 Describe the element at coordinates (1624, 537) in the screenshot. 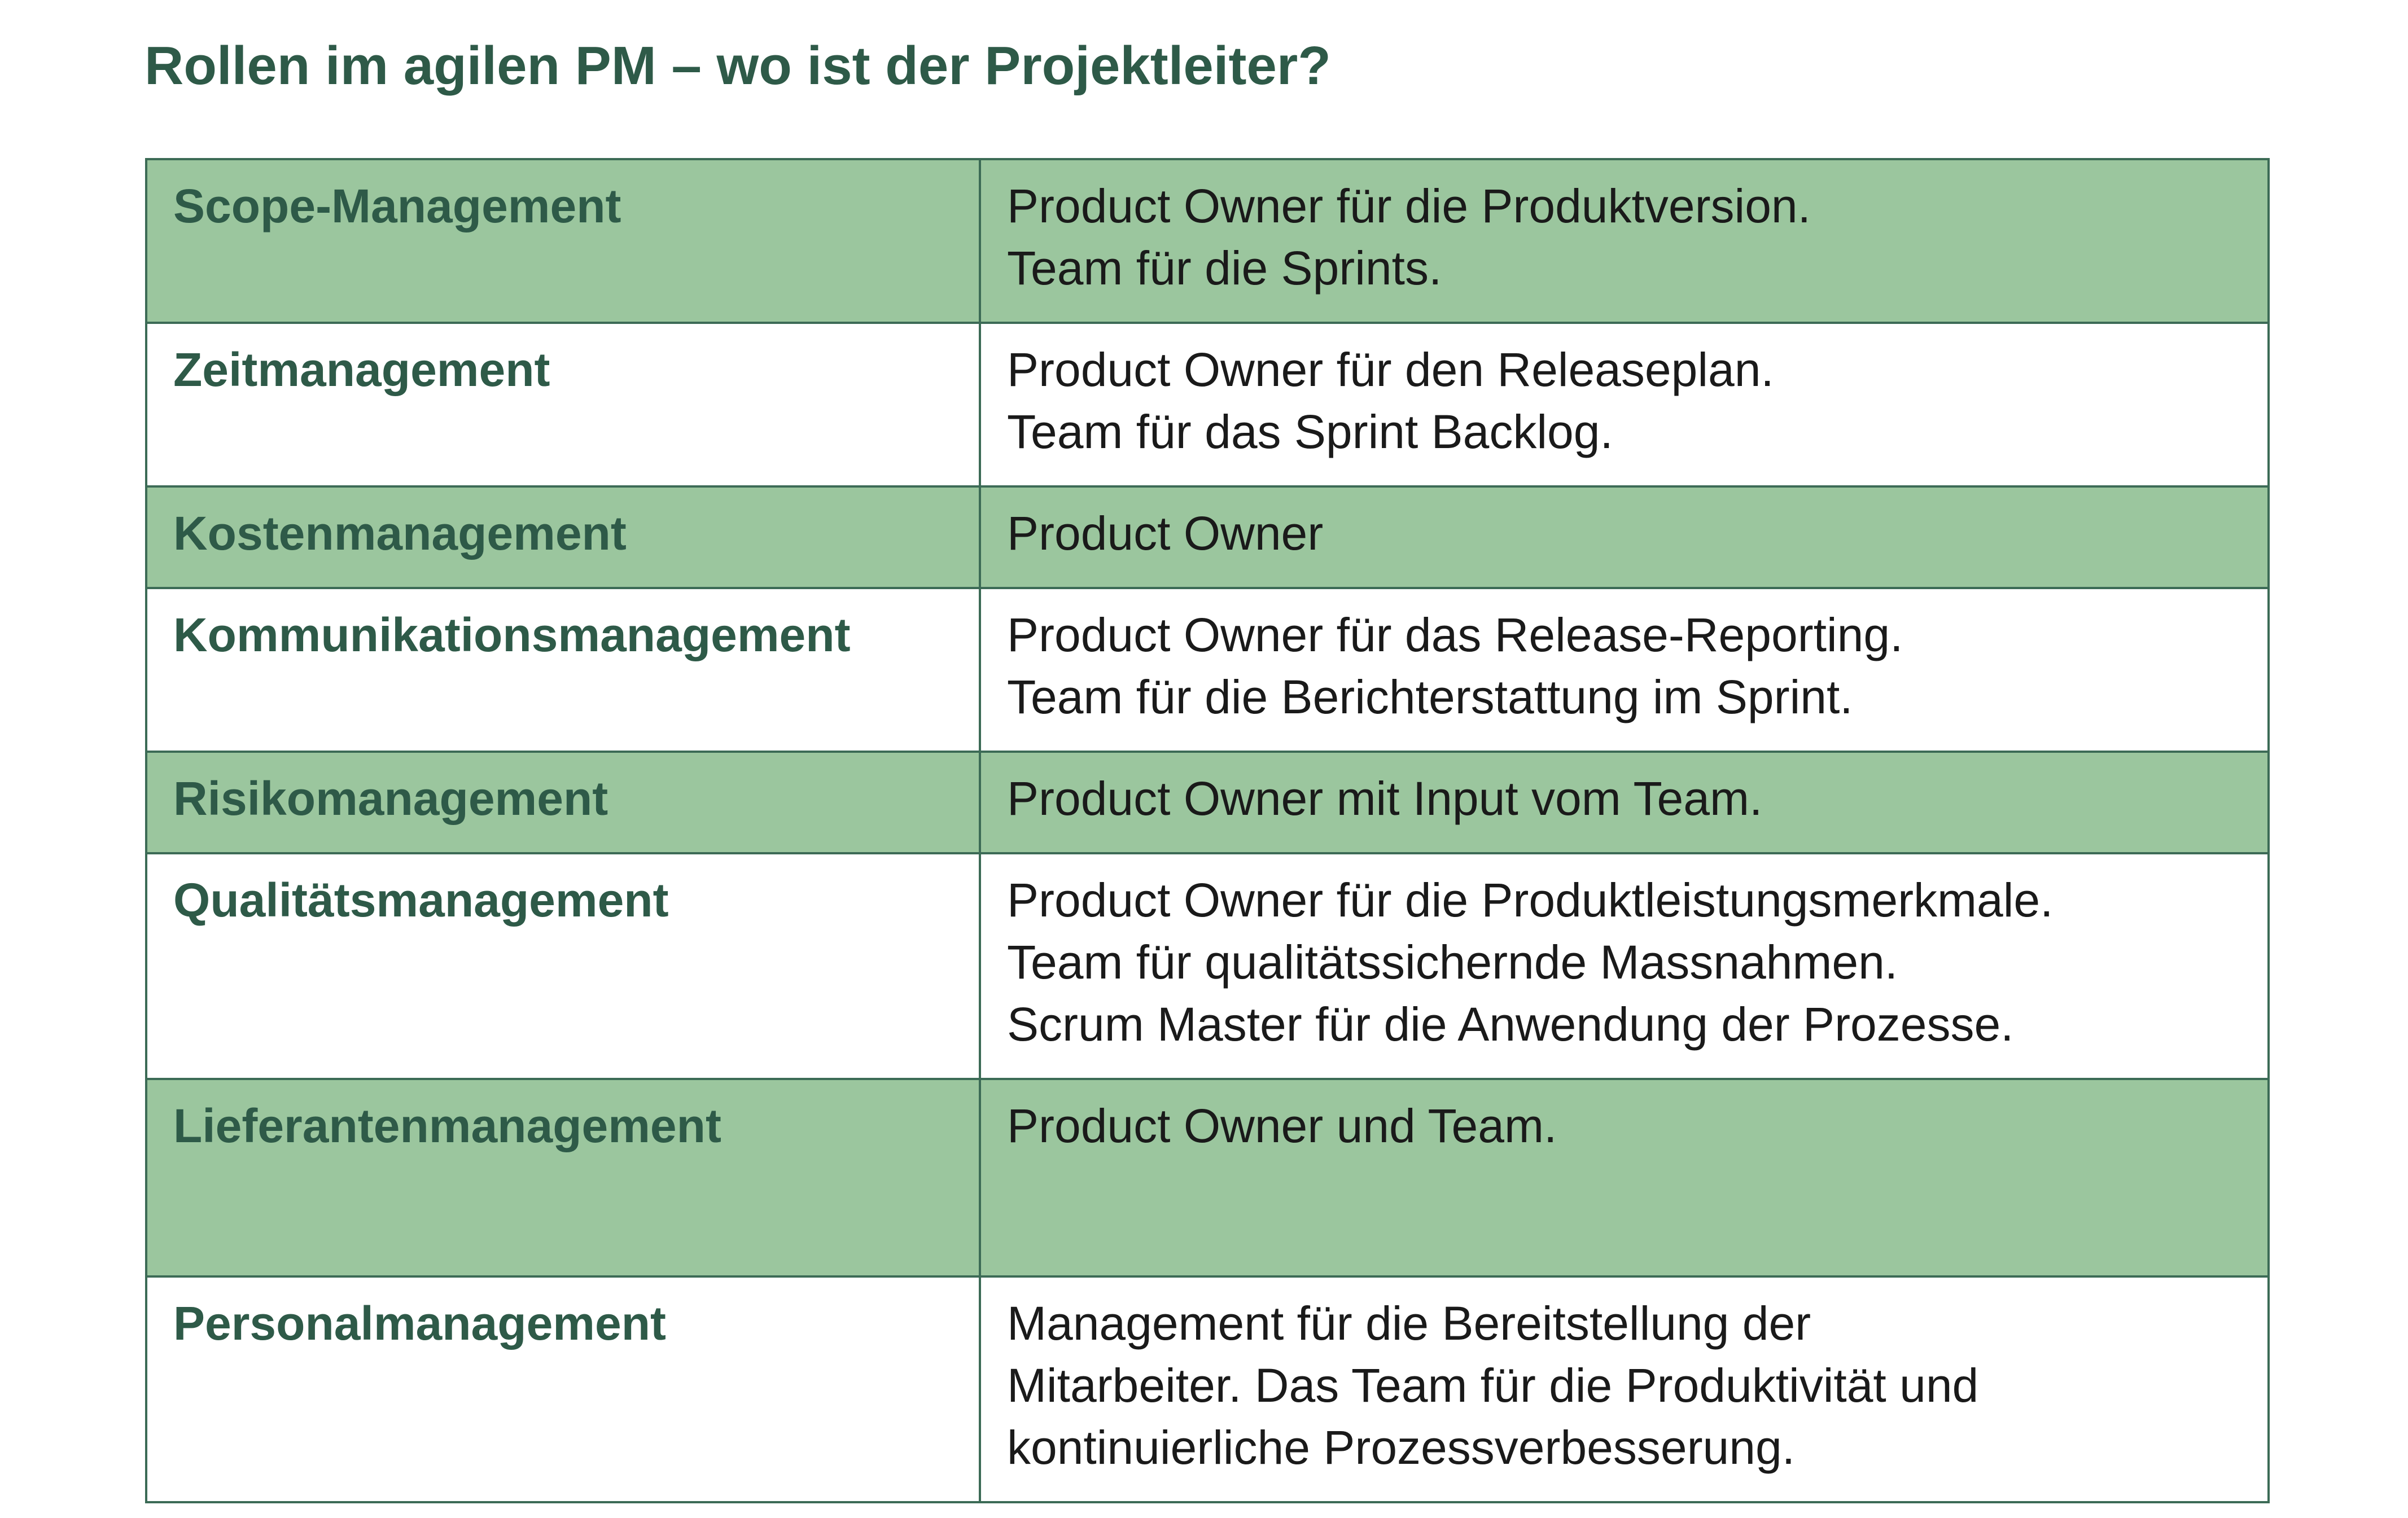

I see `responsibility-cell: Product Owner` at that location.